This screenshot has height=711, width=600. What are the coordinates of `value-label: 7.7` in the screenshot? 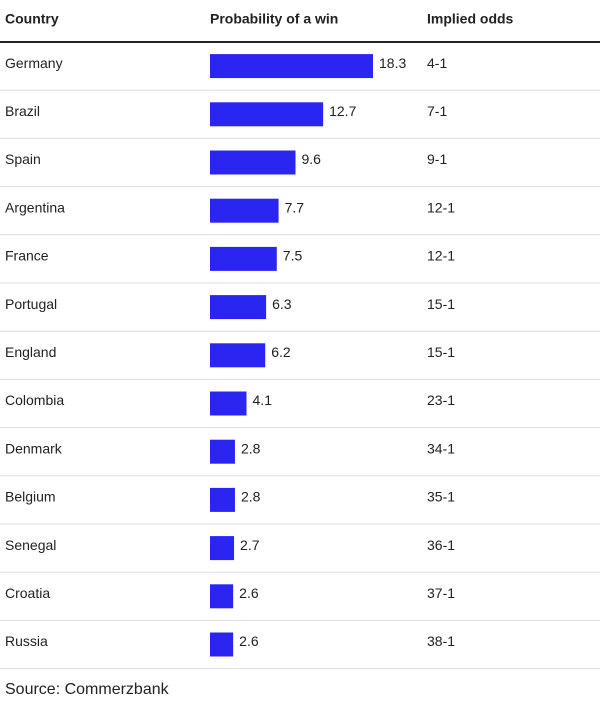 It's located at (295, 207).